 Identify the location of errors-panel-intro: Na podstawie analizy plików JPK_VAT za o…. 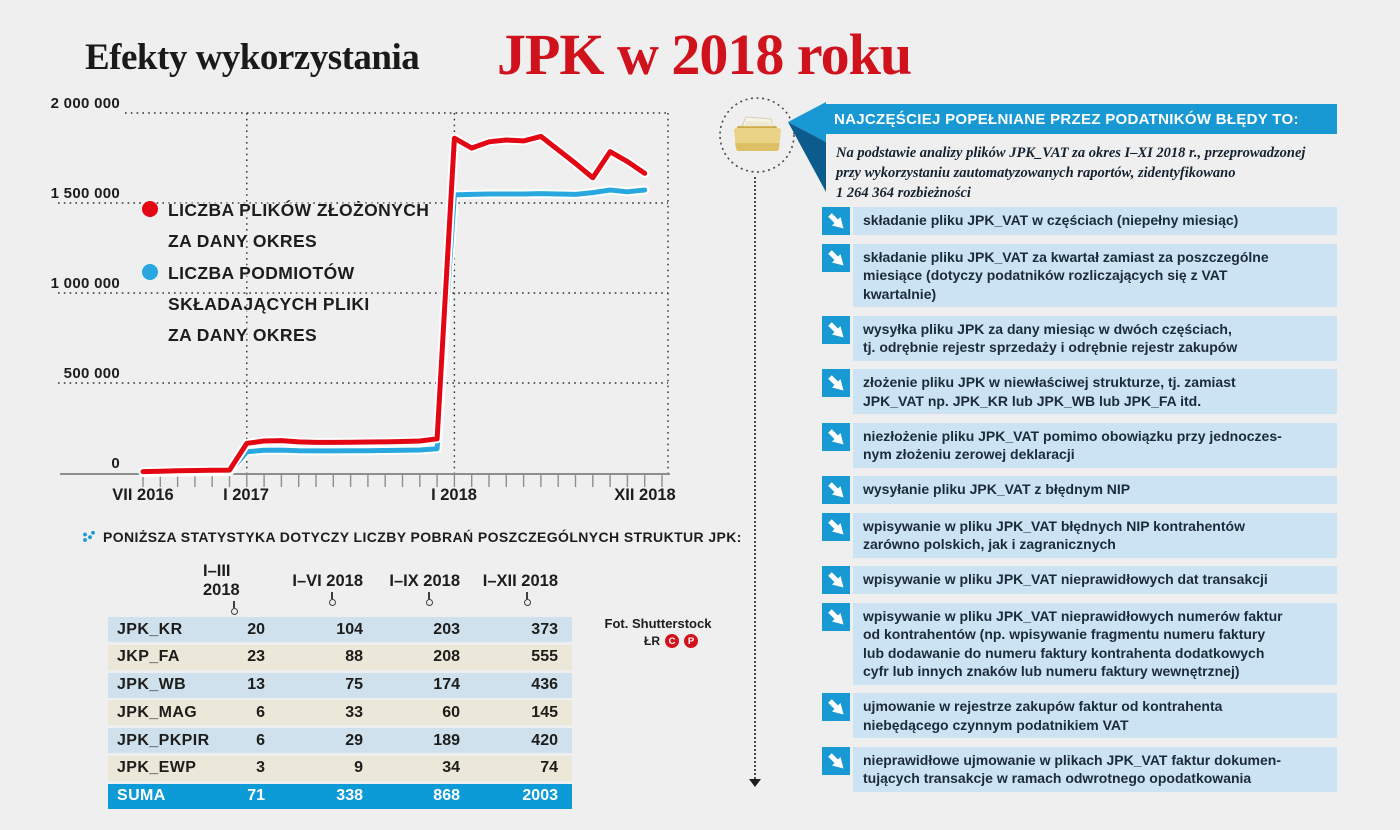
(1071, 173).